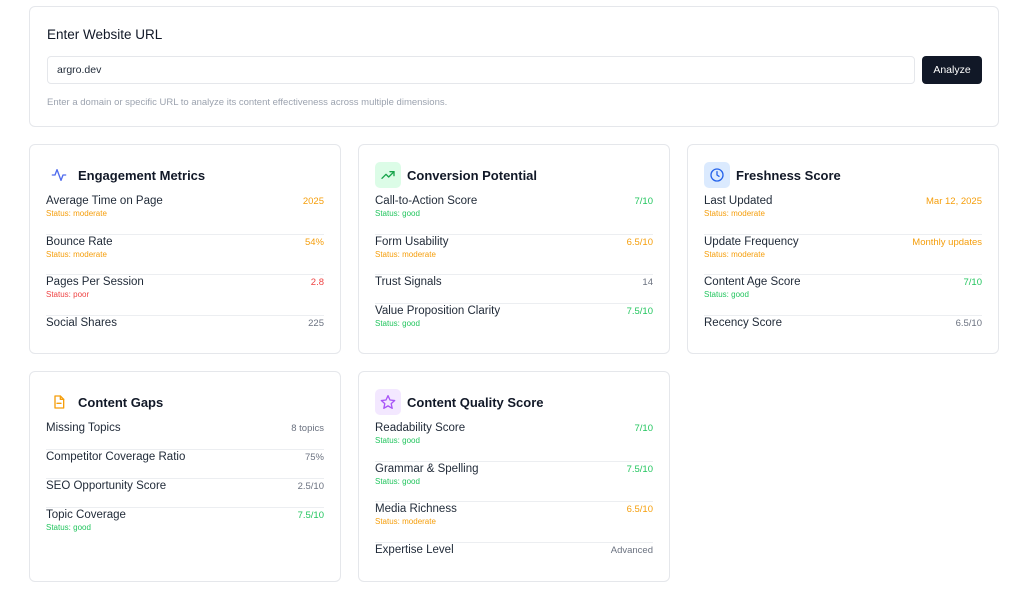  What do you see at coordinates (514, 289) in the screenshot?
I see `metric-row: Trust Signals 14` at bounding box center [514, 289].